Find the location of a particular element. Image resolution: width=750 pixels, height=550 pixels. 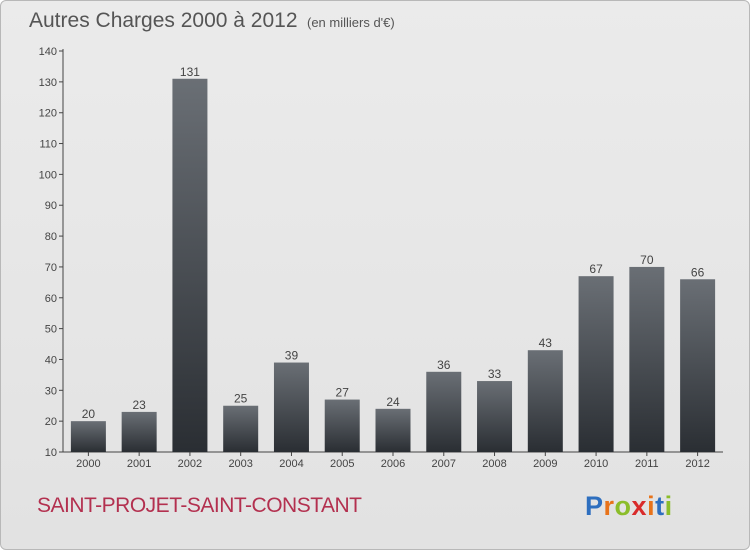

logo-letter: r is located at coordinates (609, 506).